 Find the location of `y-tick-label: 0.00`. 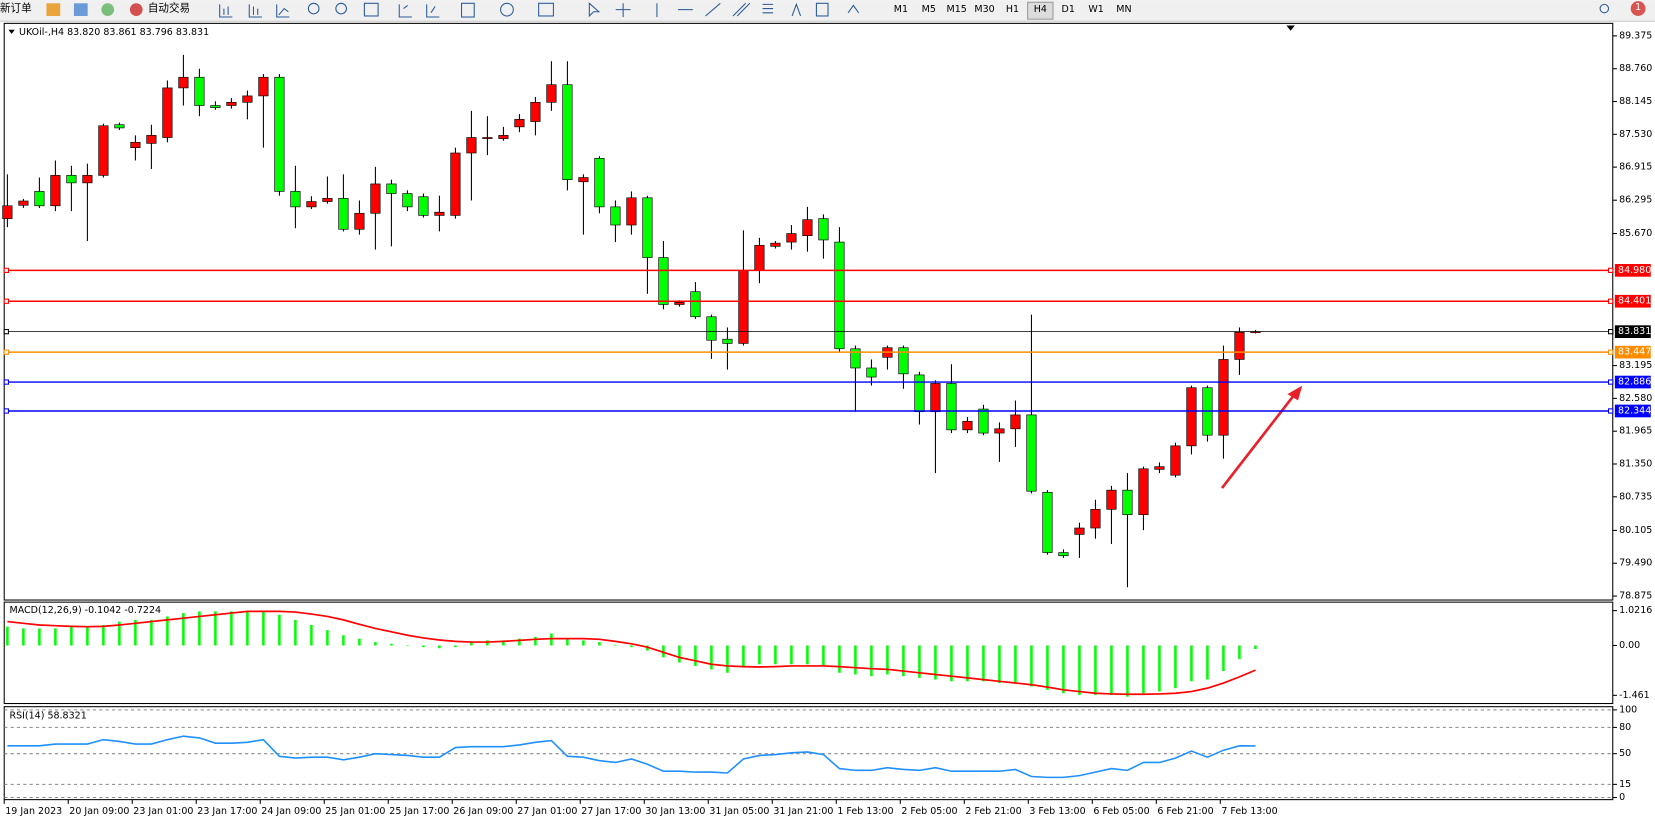

y-tick-label: 0.00 is located at coordinates (1629, 645).